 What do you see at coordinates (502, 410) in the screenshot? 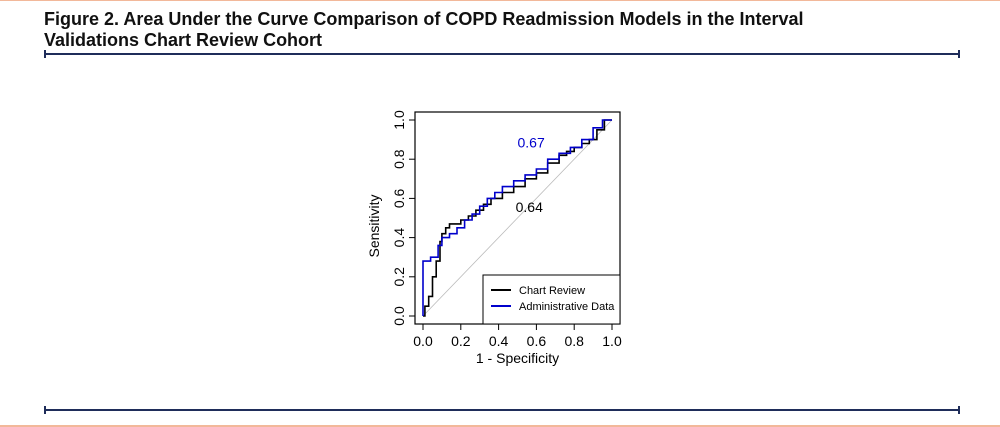
I see `bottom-rule` at bounding box center [502, 410].